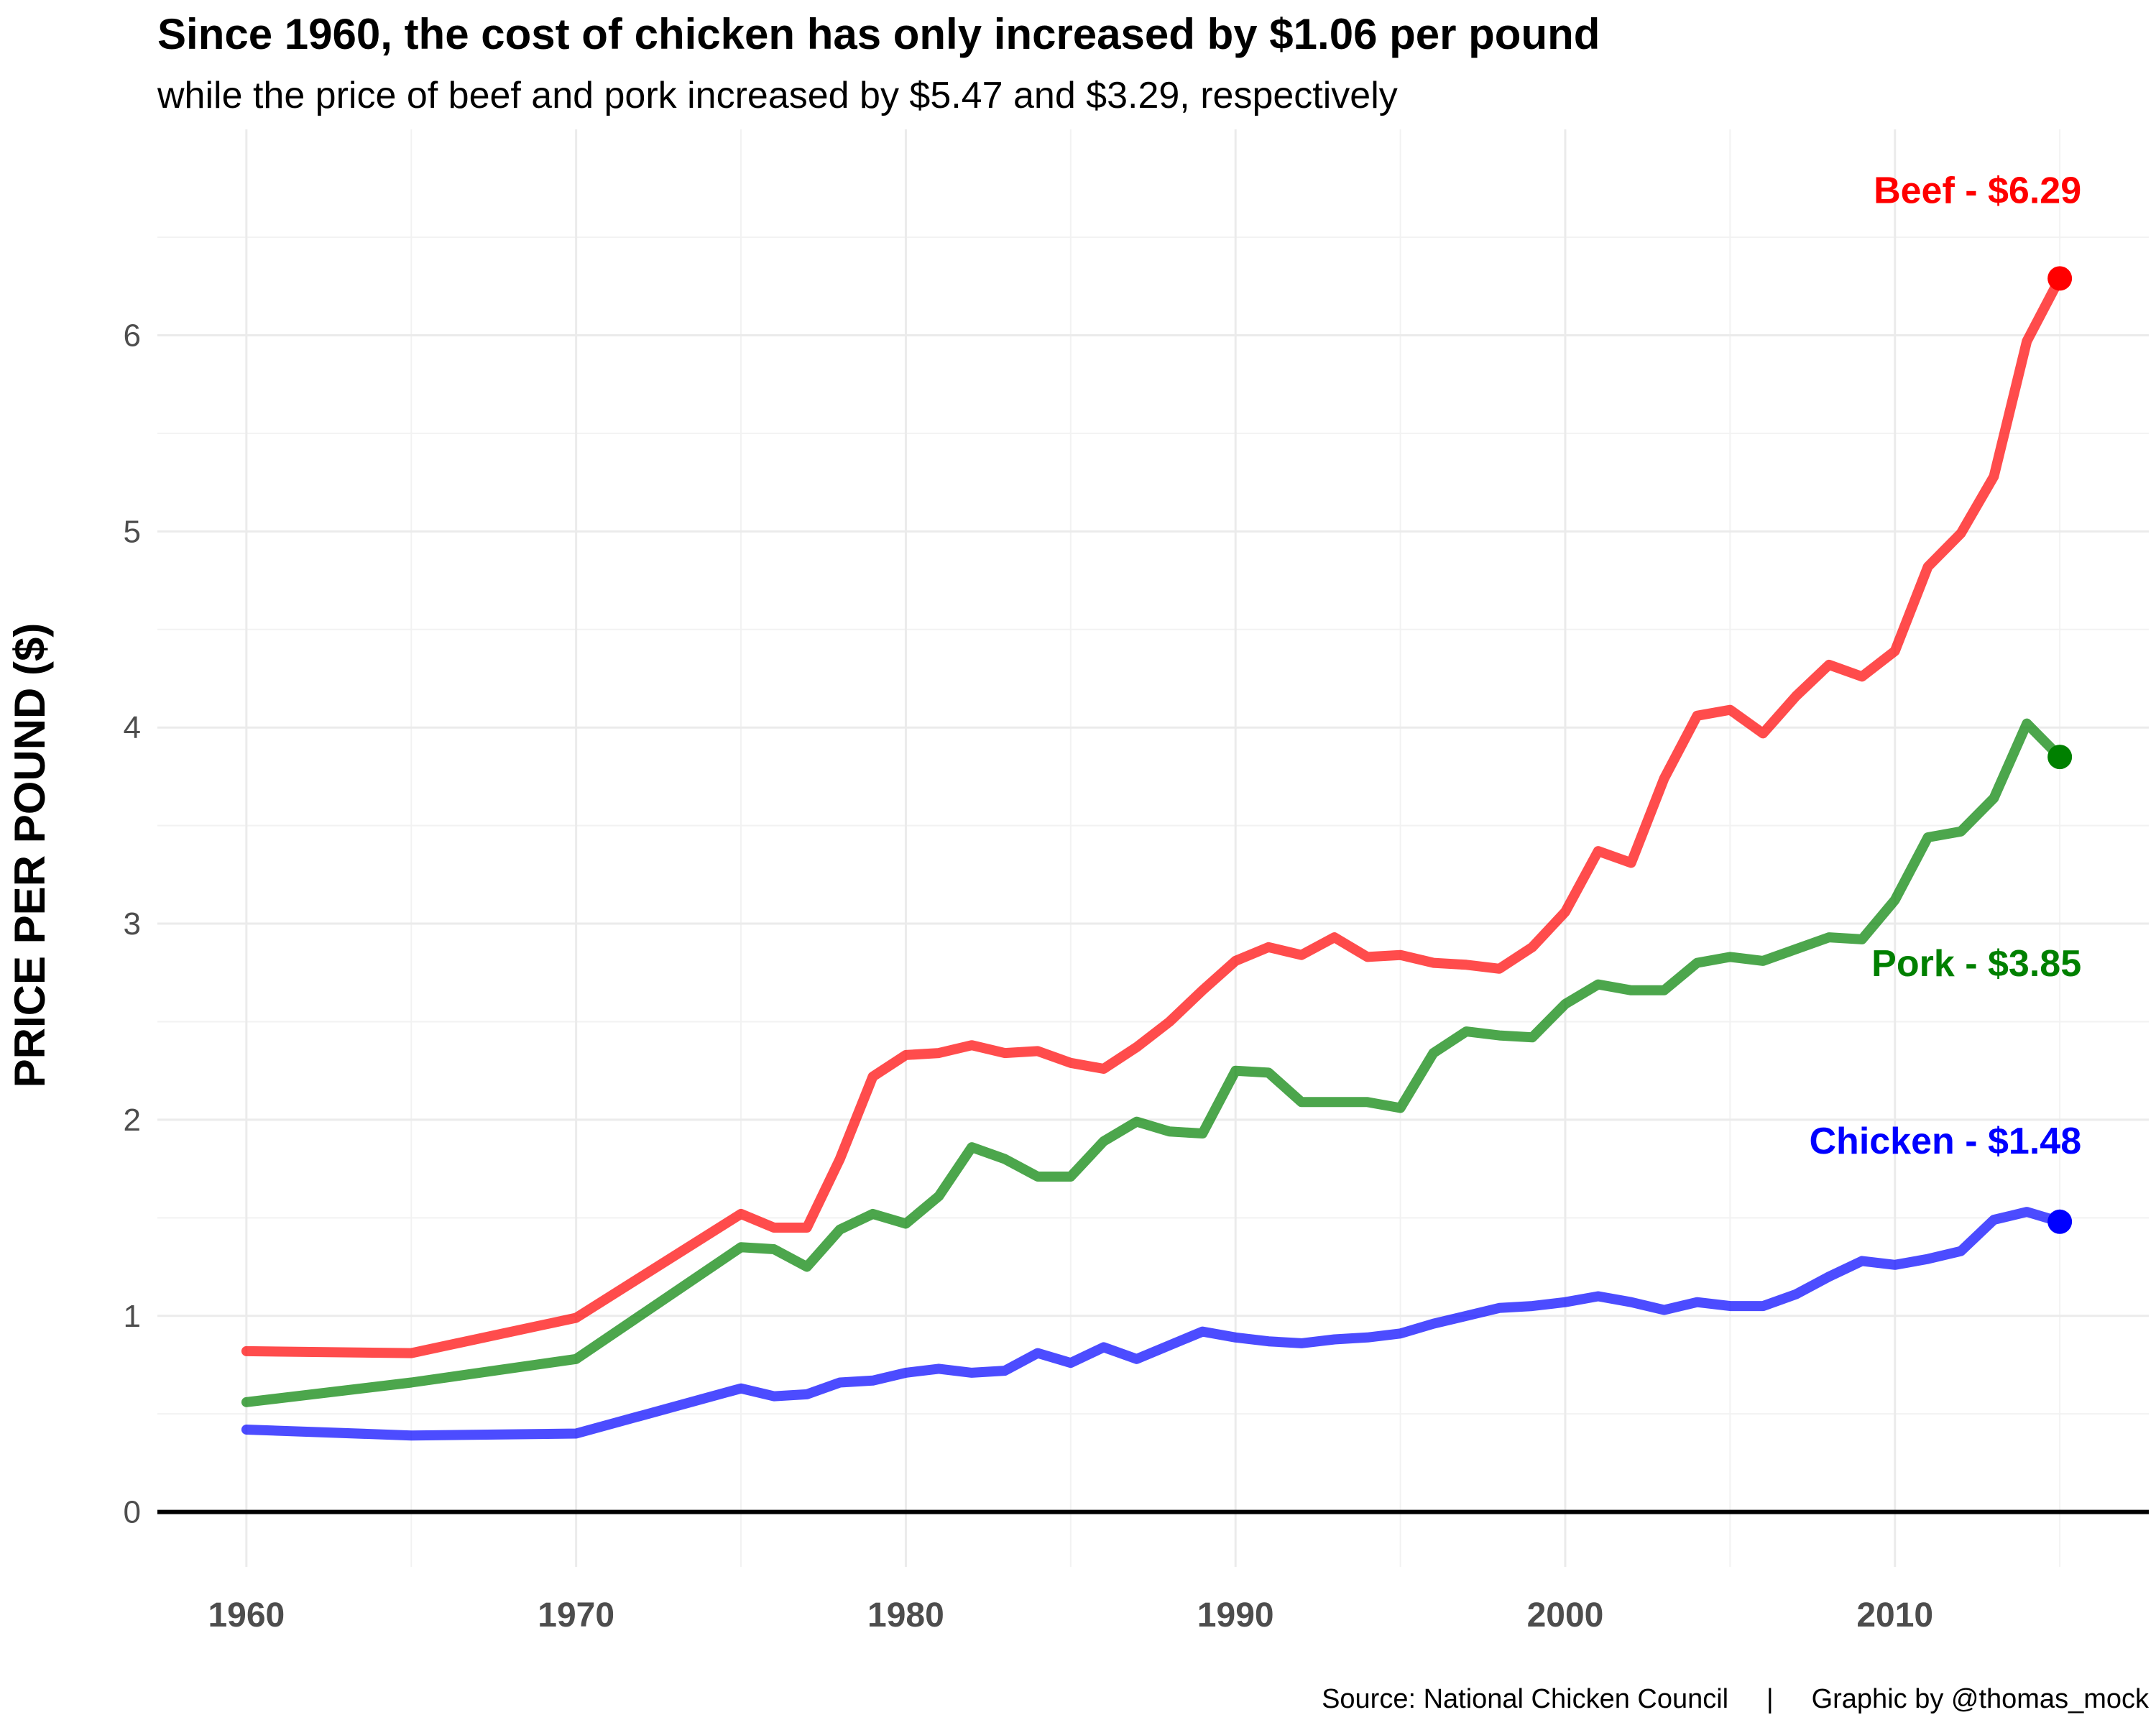 The image size is (2156, 1725). Describe the element at coordinates (1894, 1615) in the screenshot. I see `x-tick-label: 2010` at that location.